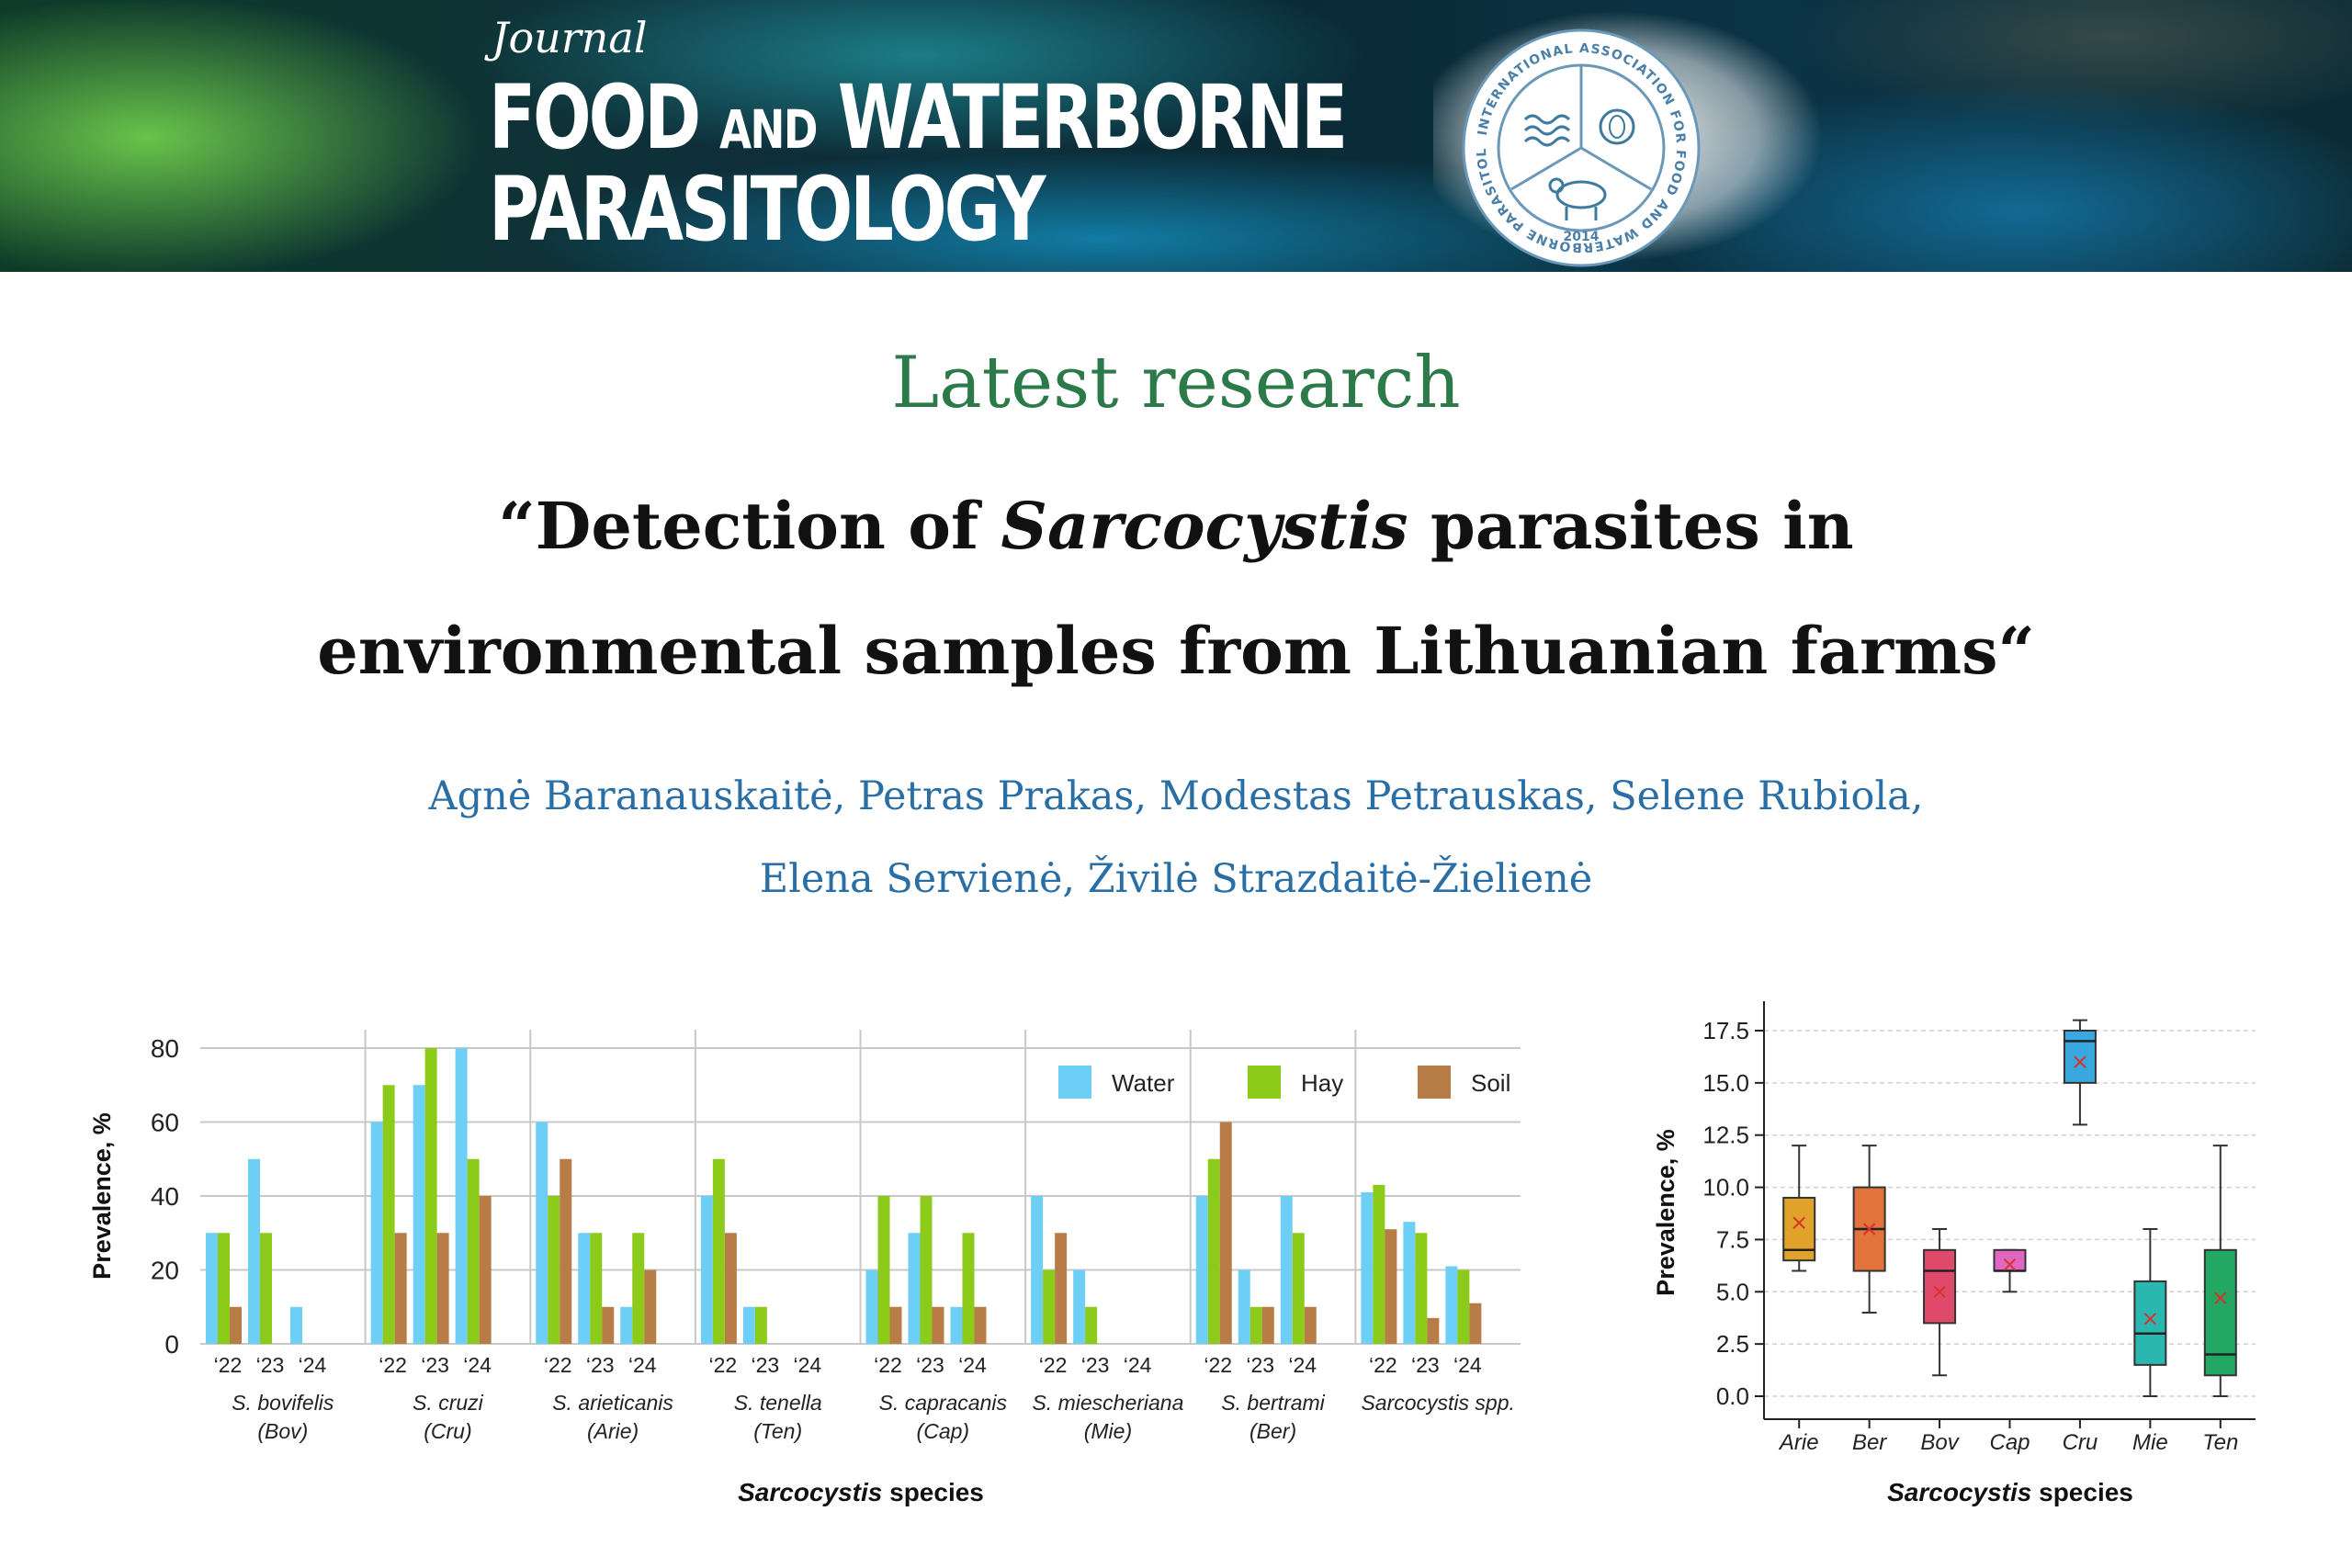 The image size is (2352, 1568). I want to click on species-code-label: (Ten), so click(777, 1431).